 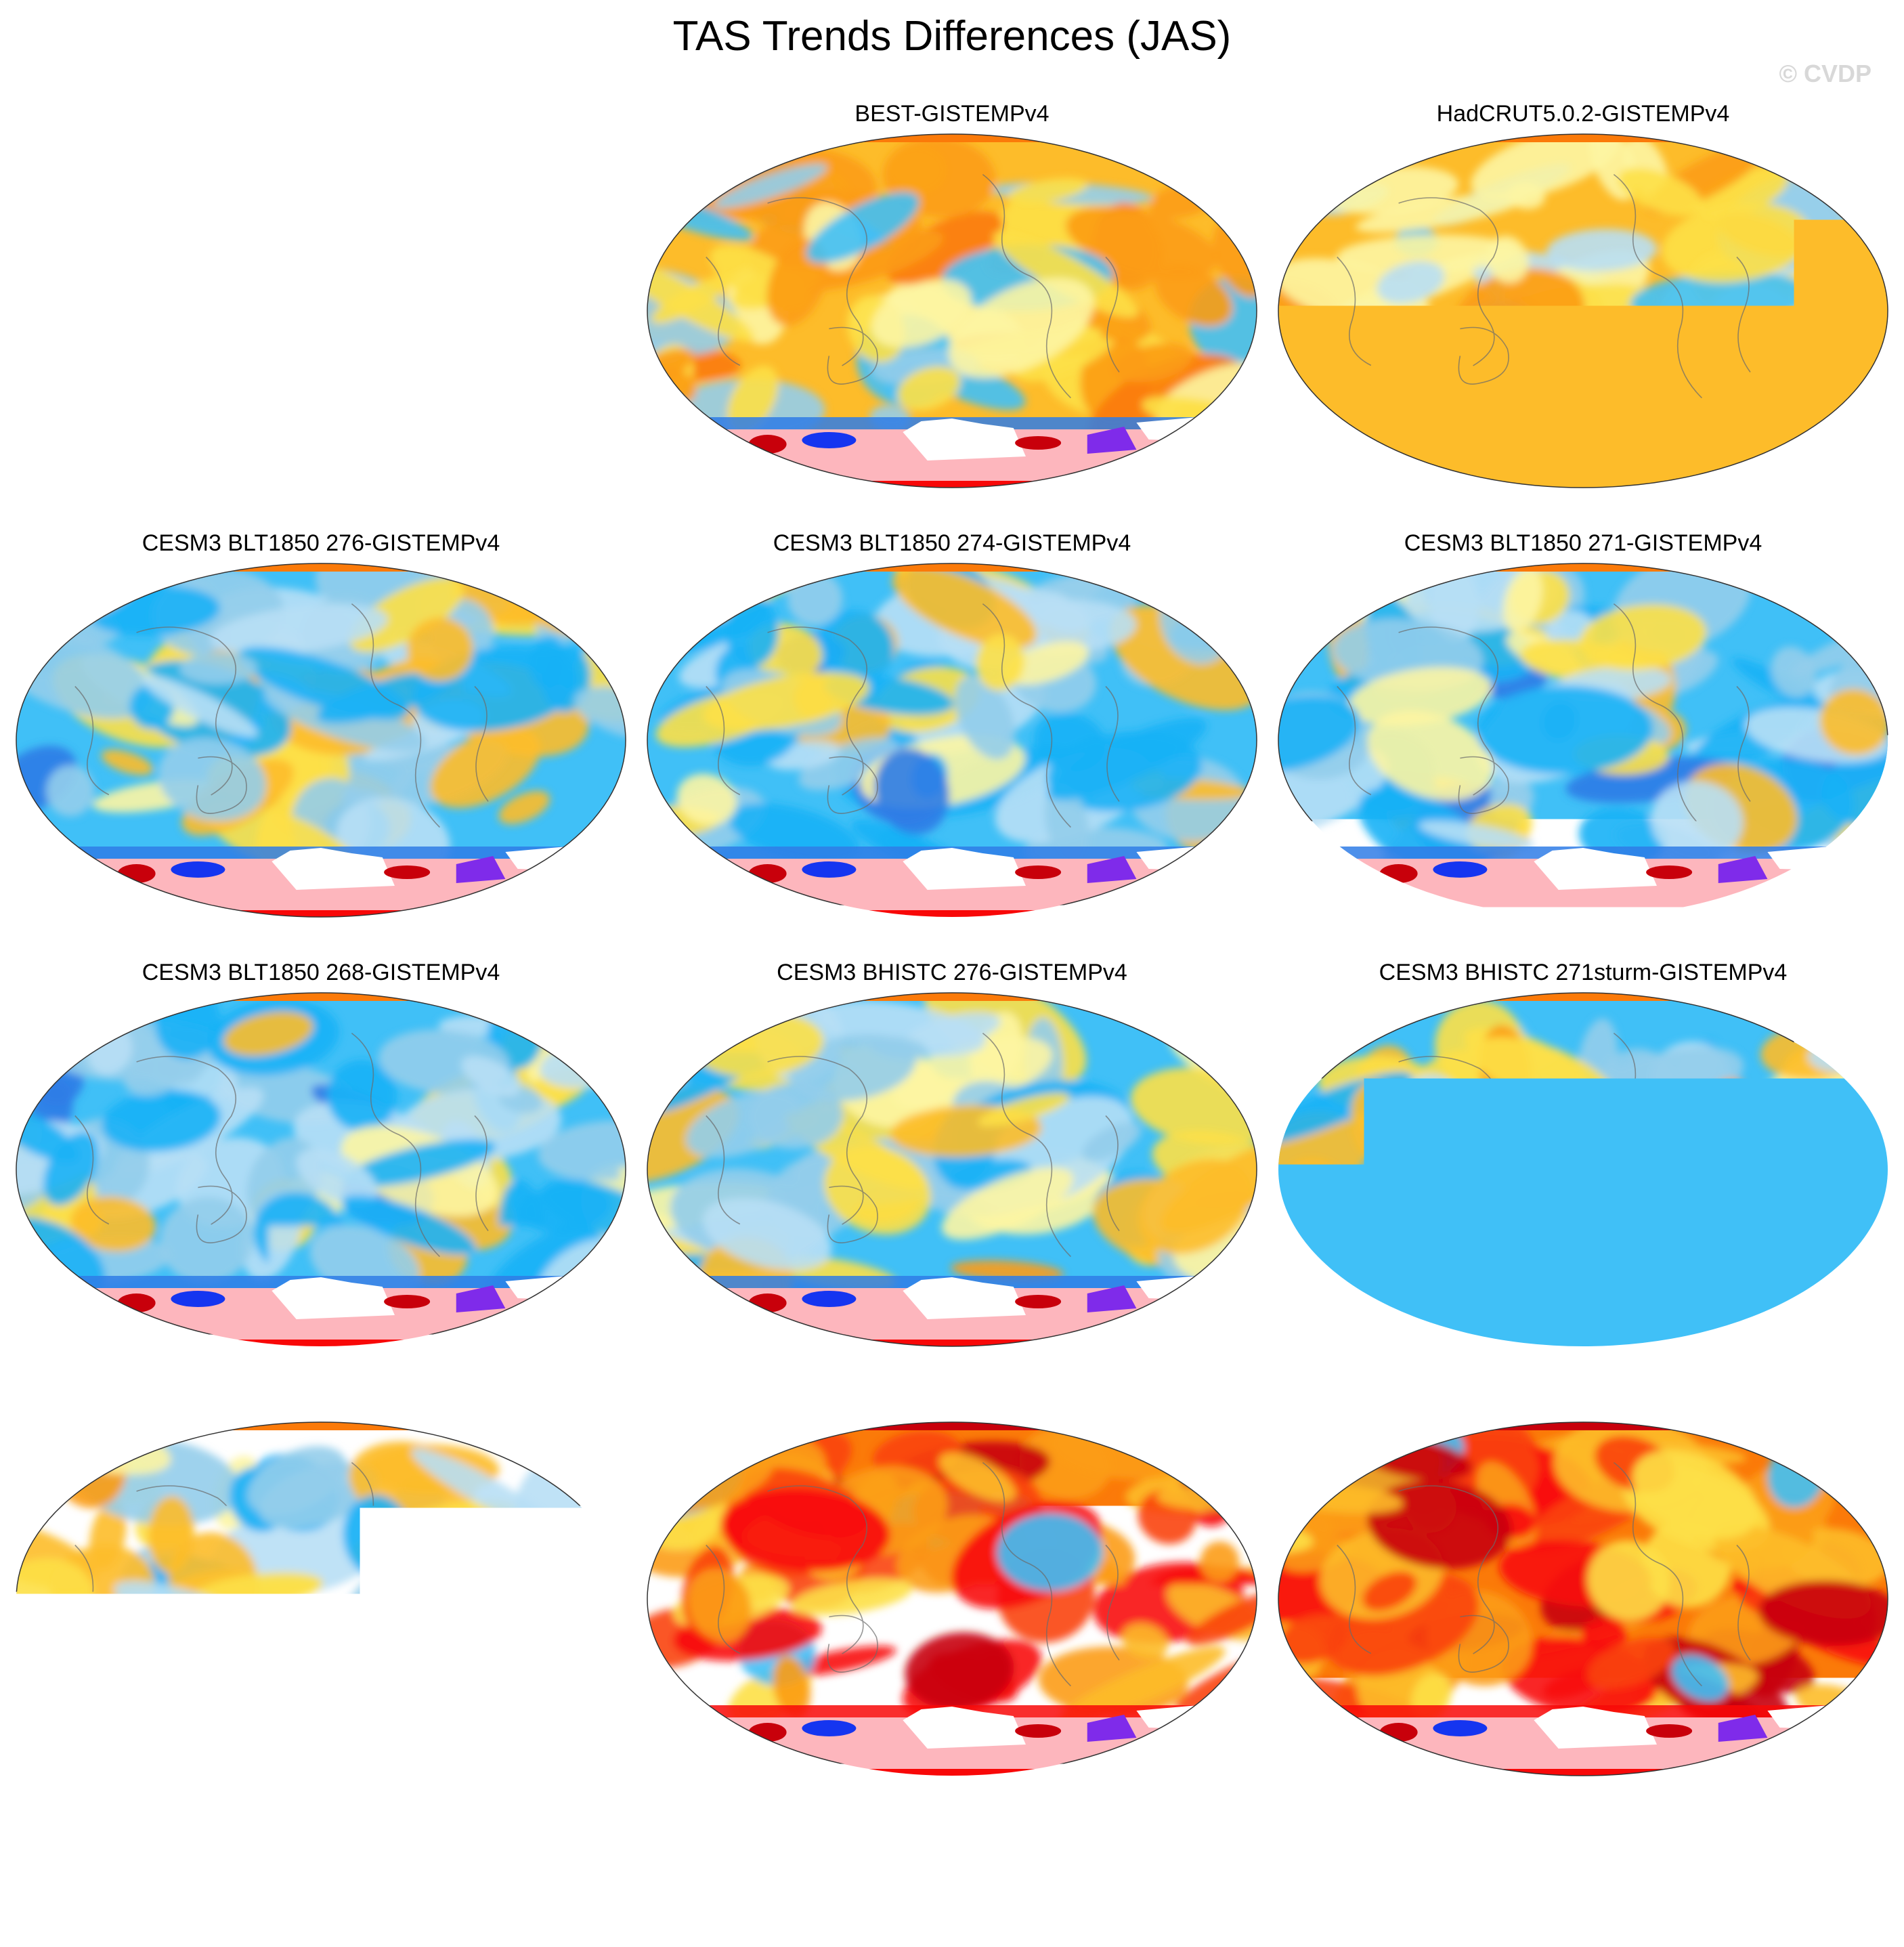 I want to click on colorbar-tick-label: -6, so click(x=428, y=1911).